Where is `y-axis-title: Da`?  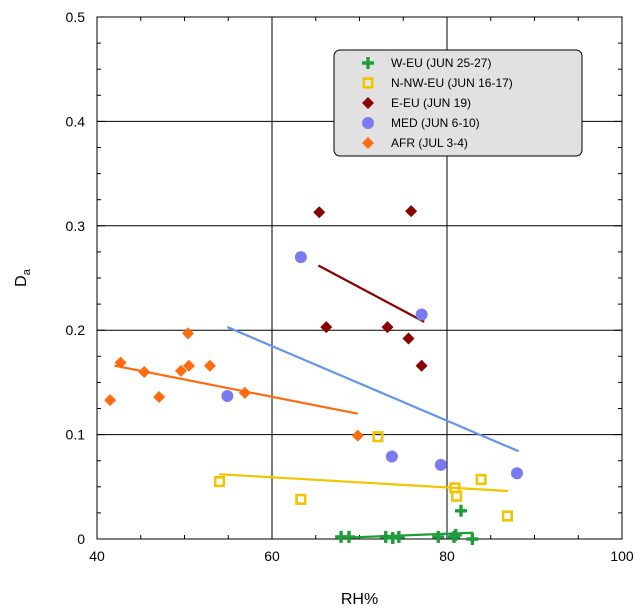 y-axis-title: Da is located at coordinates (23, 277).